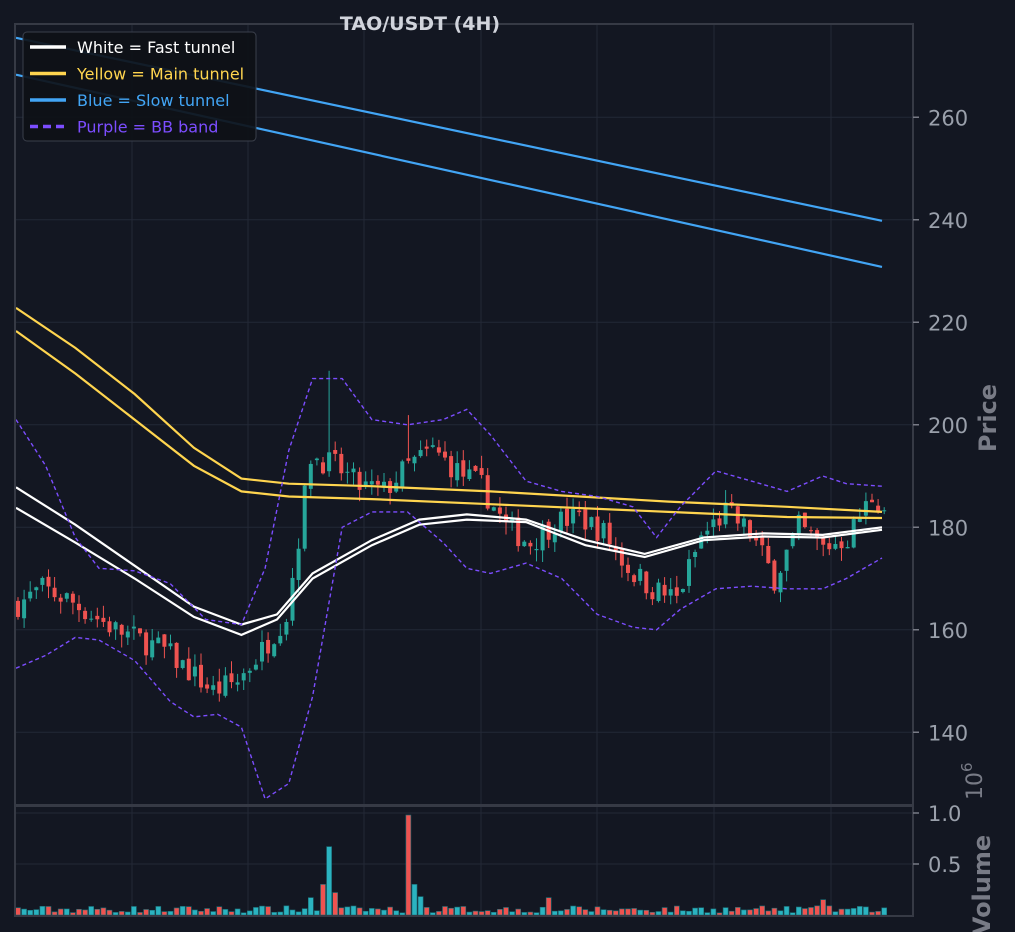 Image resolution: width=1015 pixels, height=932 pixels. I want to click on chart-title: TAO/USDT (4H), so click(420, 24).